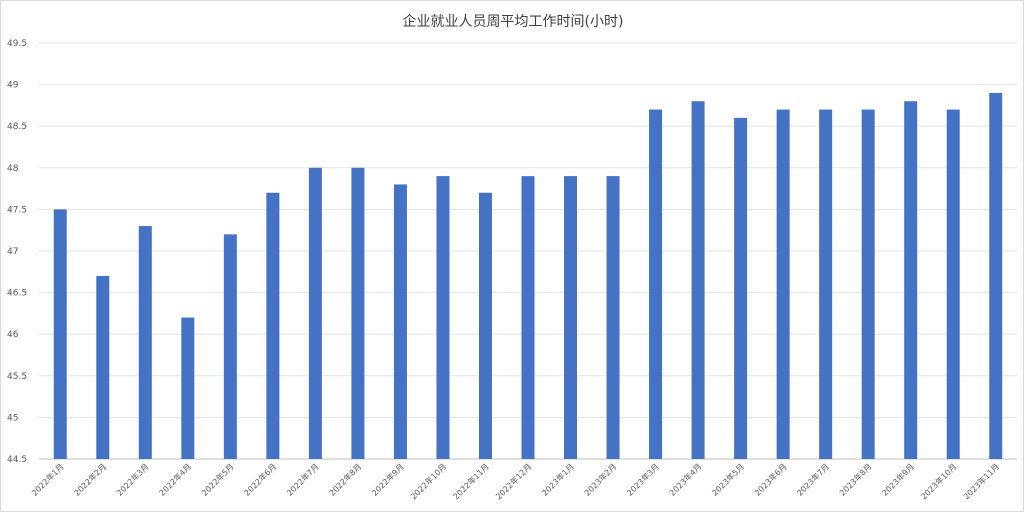 This screenshot has width=1024, height=513. I want to click on x-tick-label: 2022年7月, so click(302, 479).